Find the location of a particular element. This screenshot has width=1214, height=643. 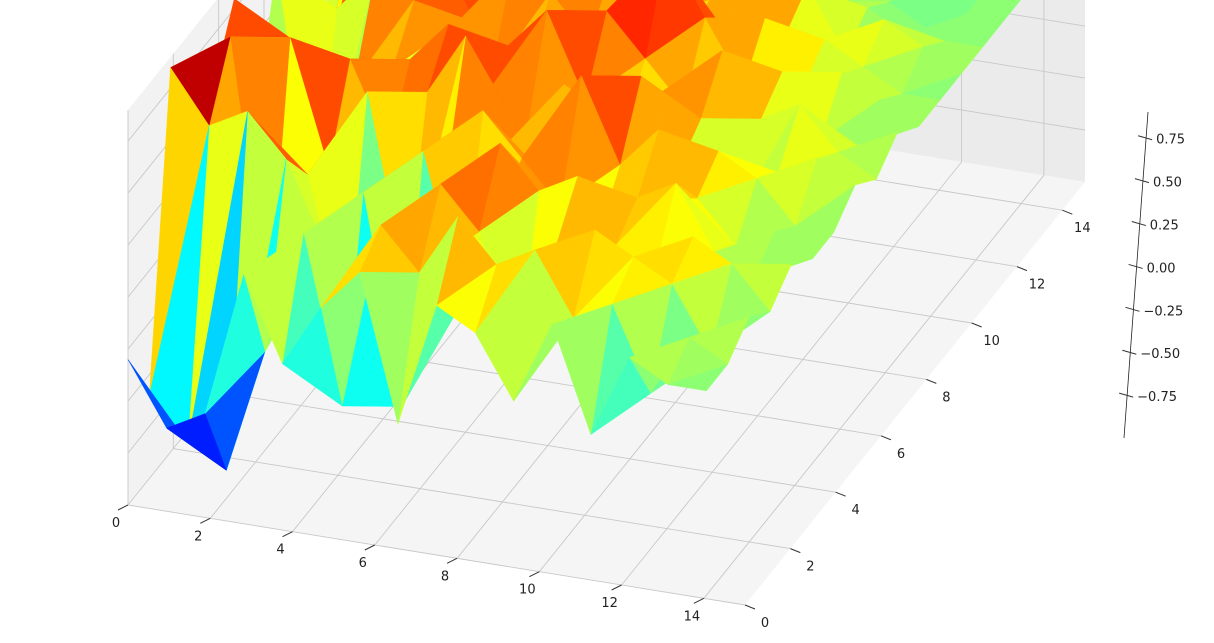

y-tick-label: 4 is located at coordinates (856, 510).